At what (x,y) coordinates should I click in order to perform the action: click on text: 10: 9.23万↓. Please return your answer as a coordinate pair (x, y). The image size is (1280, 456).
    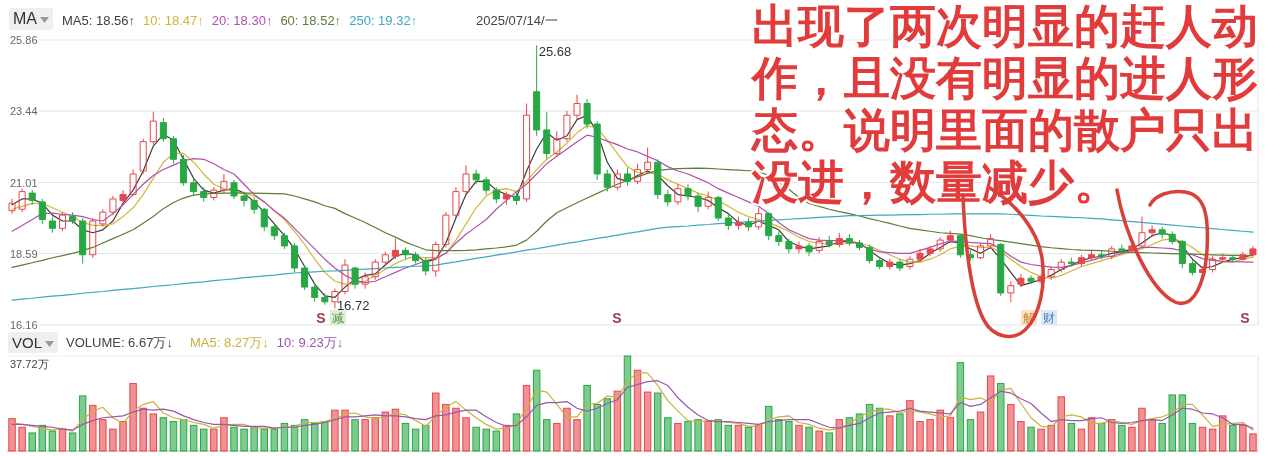
    Looking at the image, I should click on (310, 342).